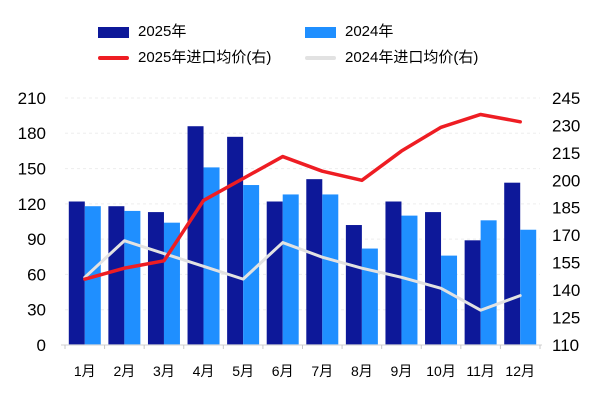 The width and height of the screenshot is (600, 402). What do you see at coordinates (362, 371) in the screenshot?
I see `x-axis-label: 8月` at bounding box center [362, 371].